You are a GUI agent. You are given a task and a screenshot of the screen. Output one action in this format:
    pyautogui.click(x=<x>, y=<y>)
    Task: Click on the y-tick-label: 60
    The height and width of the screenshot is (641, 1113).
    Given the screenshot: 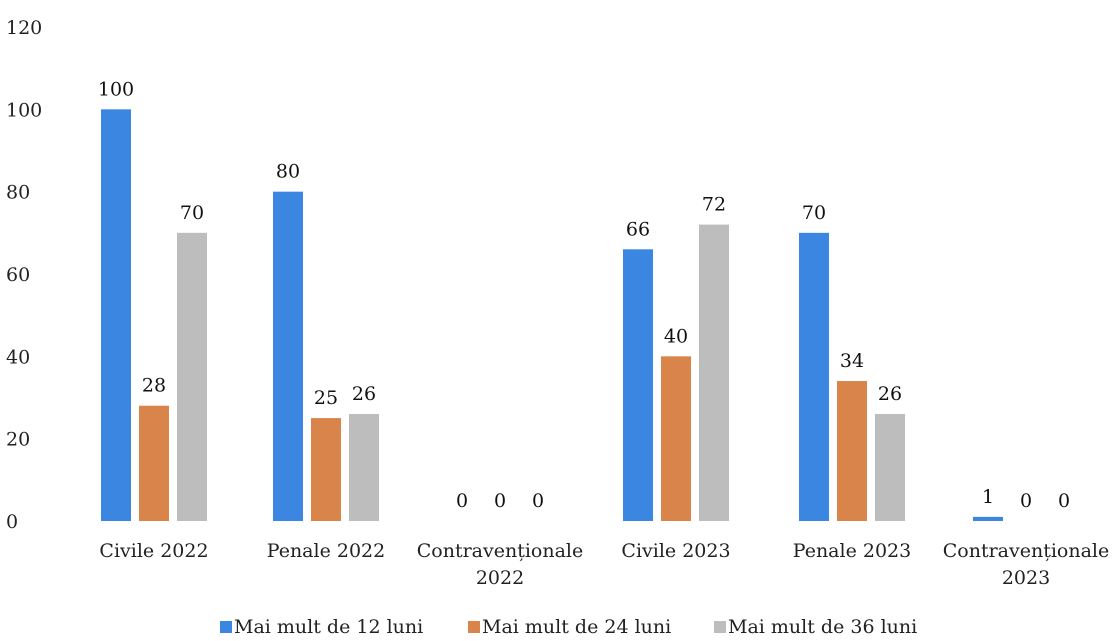 What is the action you would take?
    pyautogui.click(x=18, y=275)
    